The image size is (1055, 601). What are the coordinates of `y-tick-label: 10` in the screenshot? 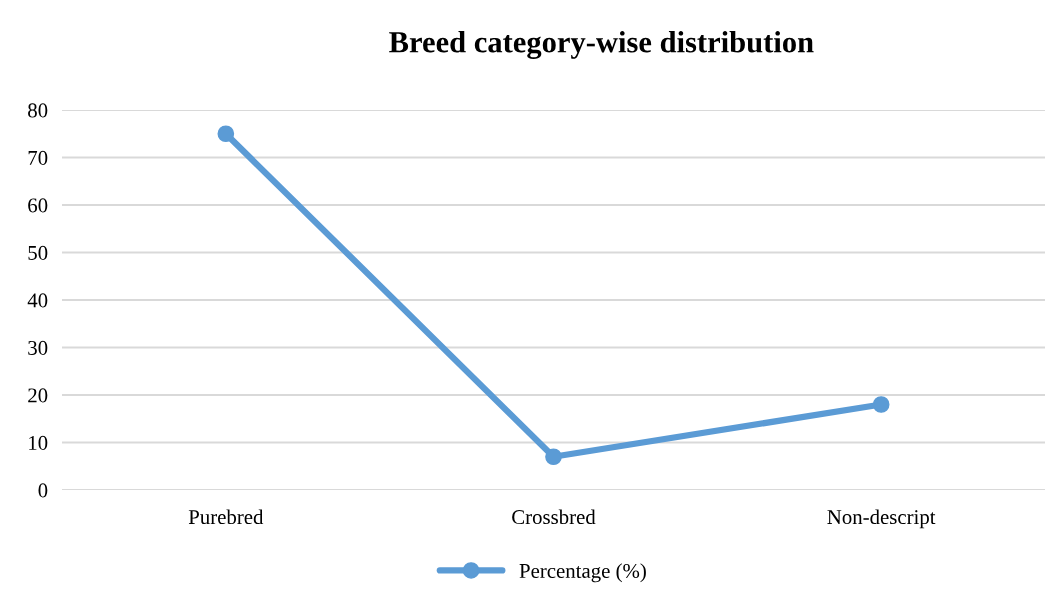 It's located at (38, 442).